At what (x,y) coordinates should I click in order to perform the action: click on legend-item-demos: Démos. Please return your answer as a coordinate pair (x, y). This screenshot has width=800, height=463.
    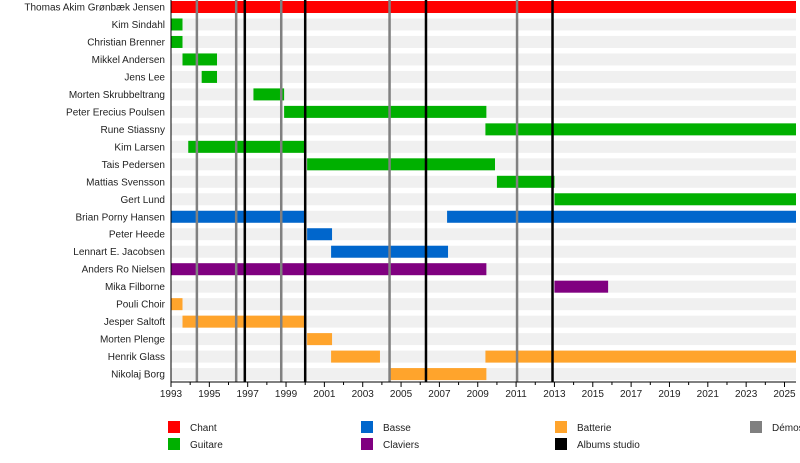
    Looking at the image, I should click on (775, 427).